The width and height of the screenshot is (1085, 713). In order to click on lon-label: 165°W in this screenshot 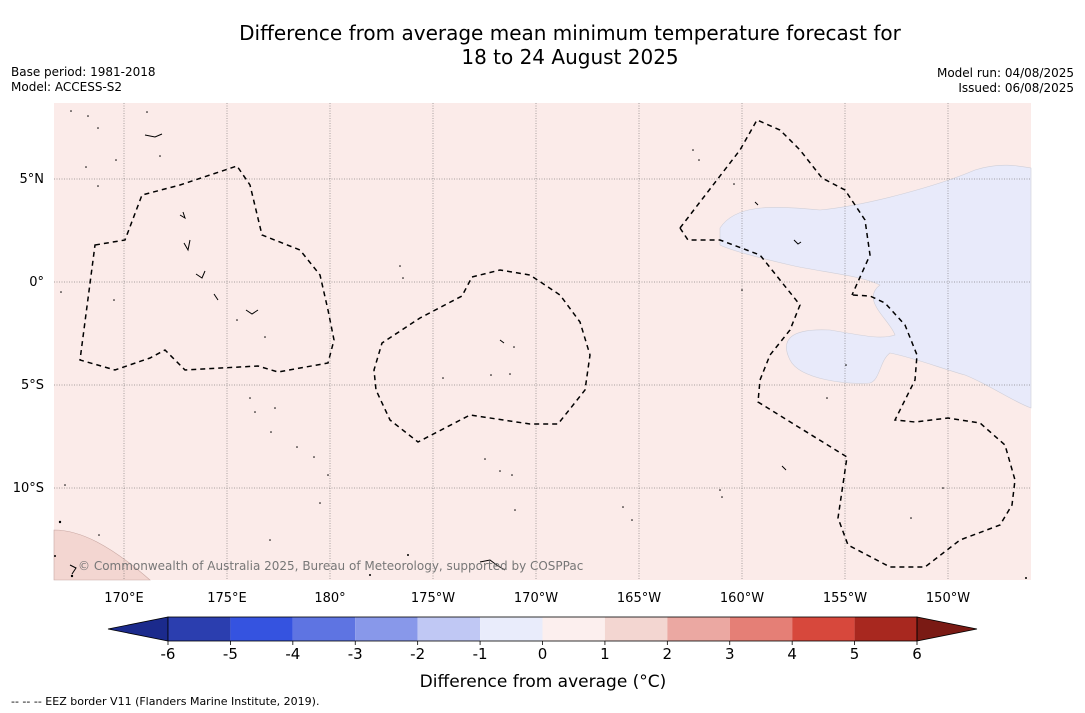, I will do `click(639, 598)`.